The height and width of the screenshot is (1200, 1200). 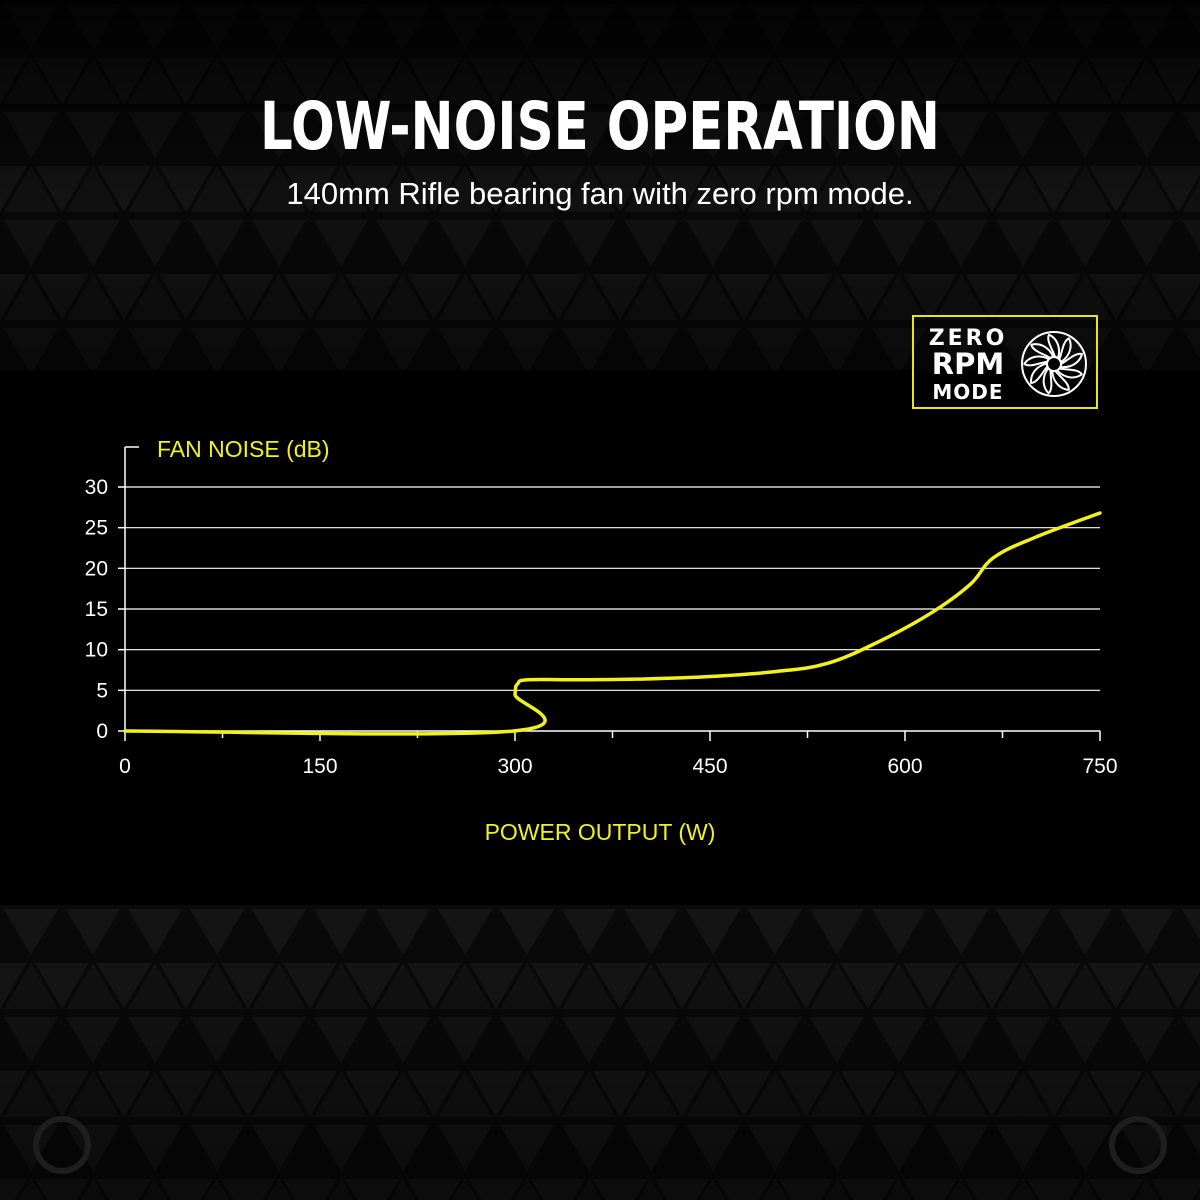 I want to click on x-tick-label-450: 450, so click(x=709, y=766).